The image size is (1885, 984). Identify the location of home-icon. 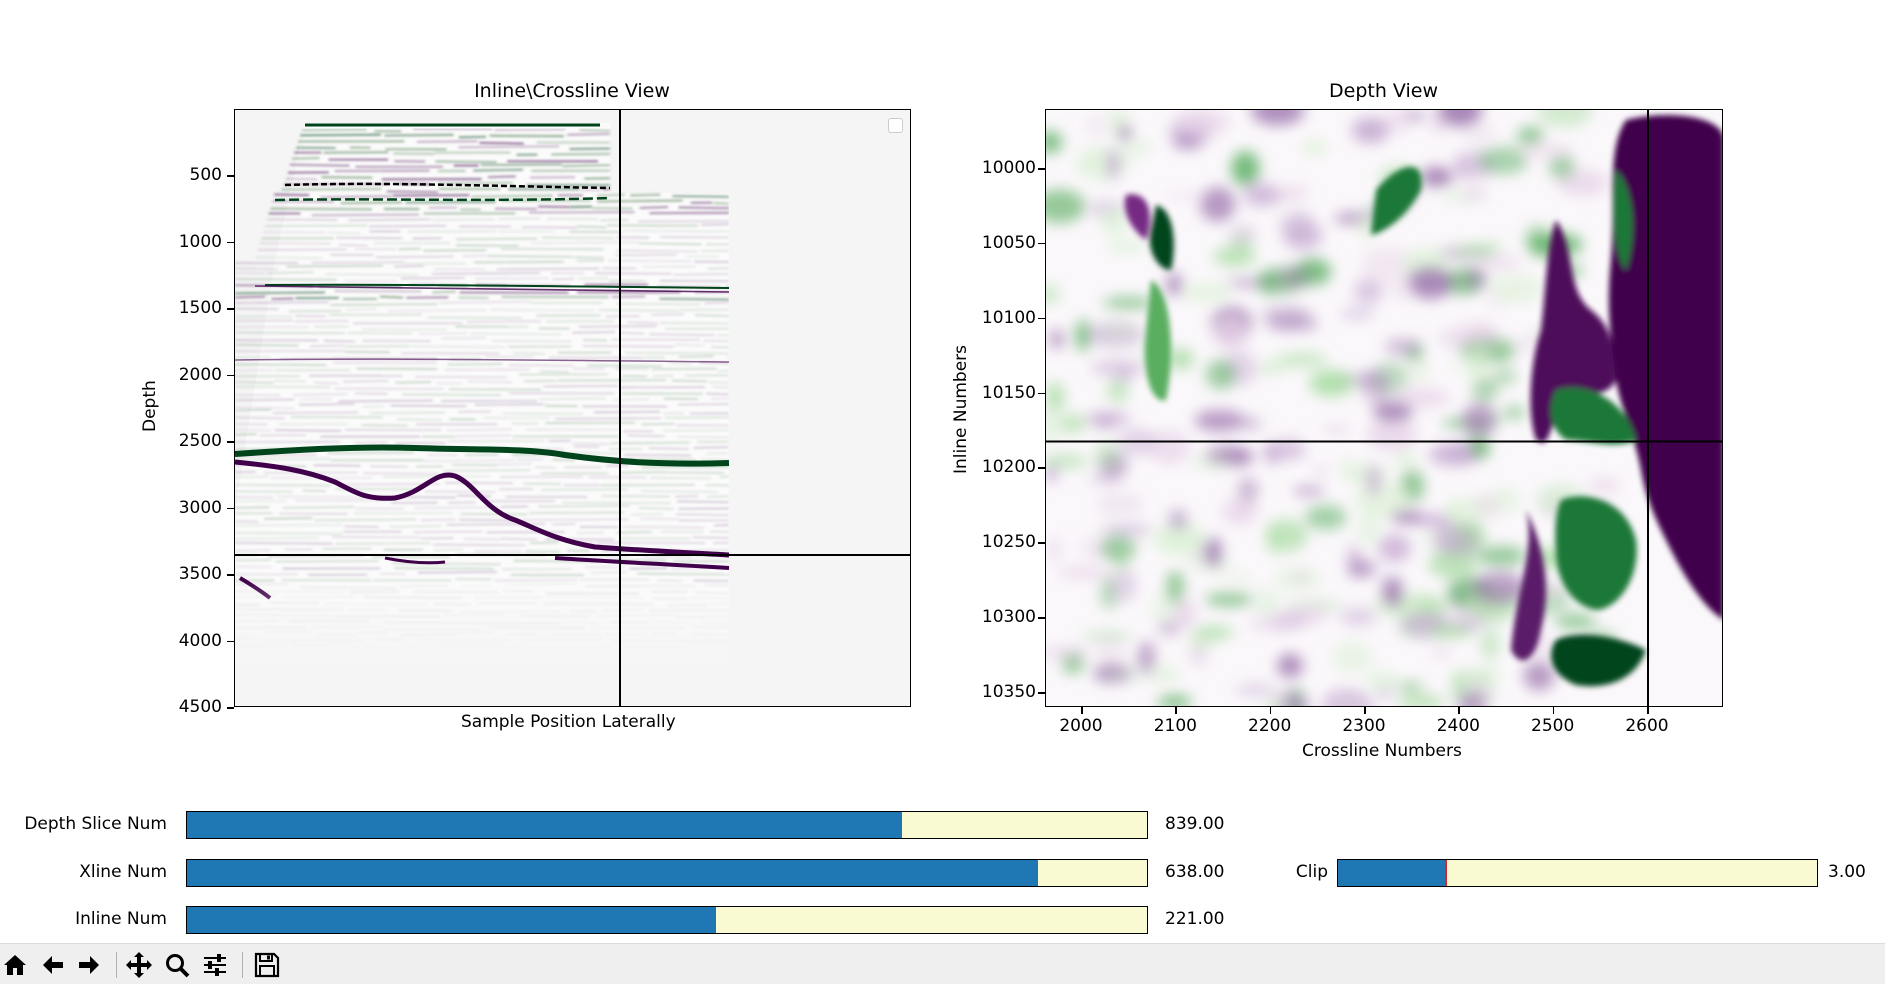
(15, 965).